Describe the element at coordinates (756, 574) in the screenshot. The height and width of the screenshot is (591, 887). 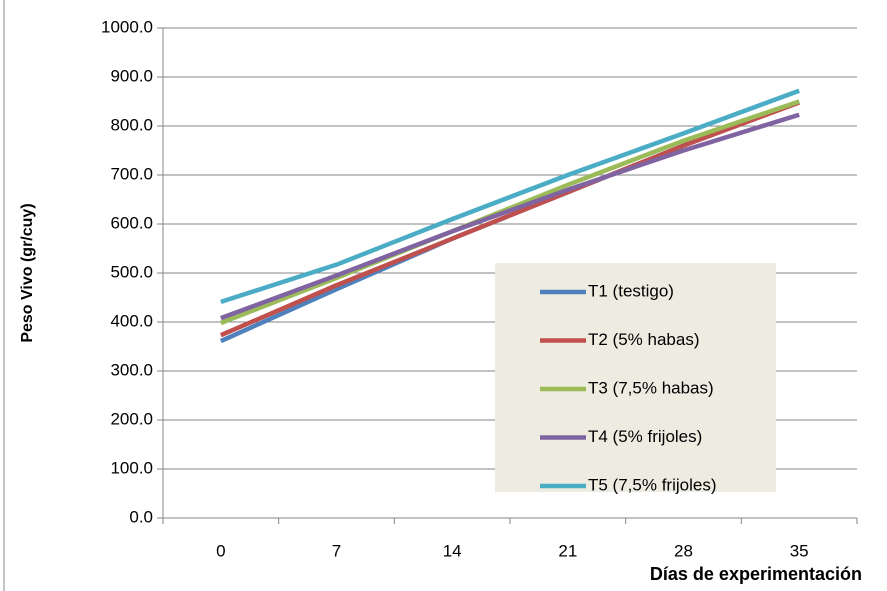
I see `x-axis-label: Días de experimentación` at that location.